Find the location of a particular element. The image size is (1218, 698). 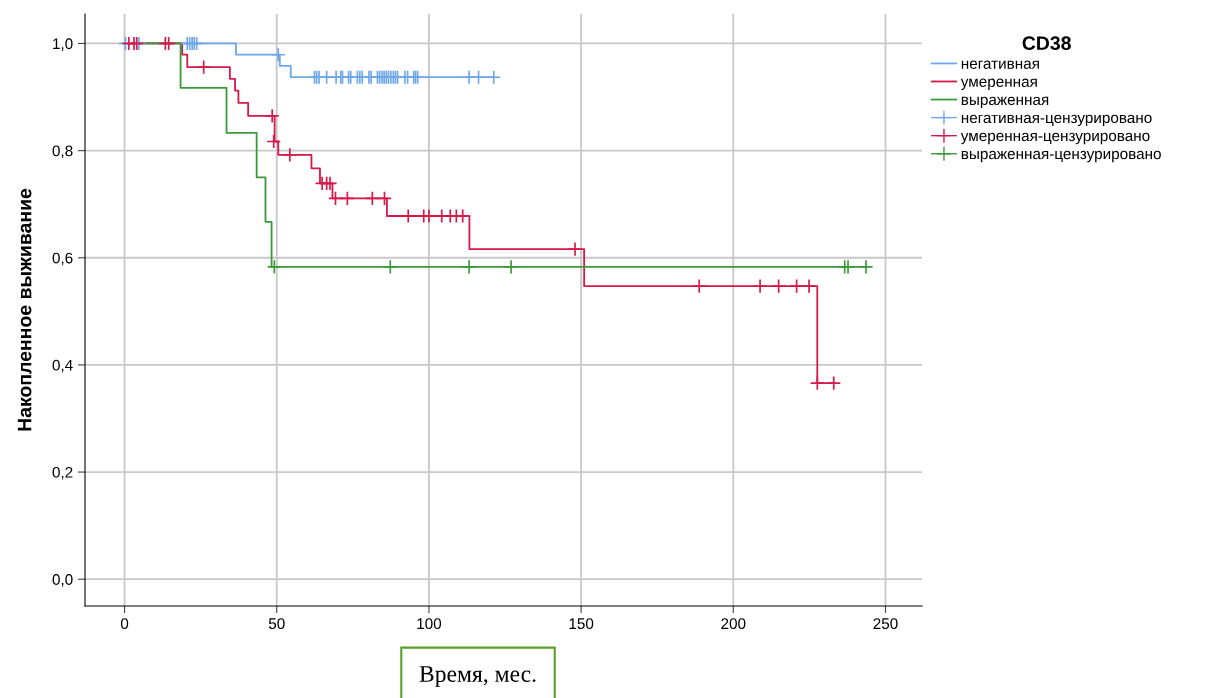

y-tick-label: 1,0 is located at coordinates (63, 44).